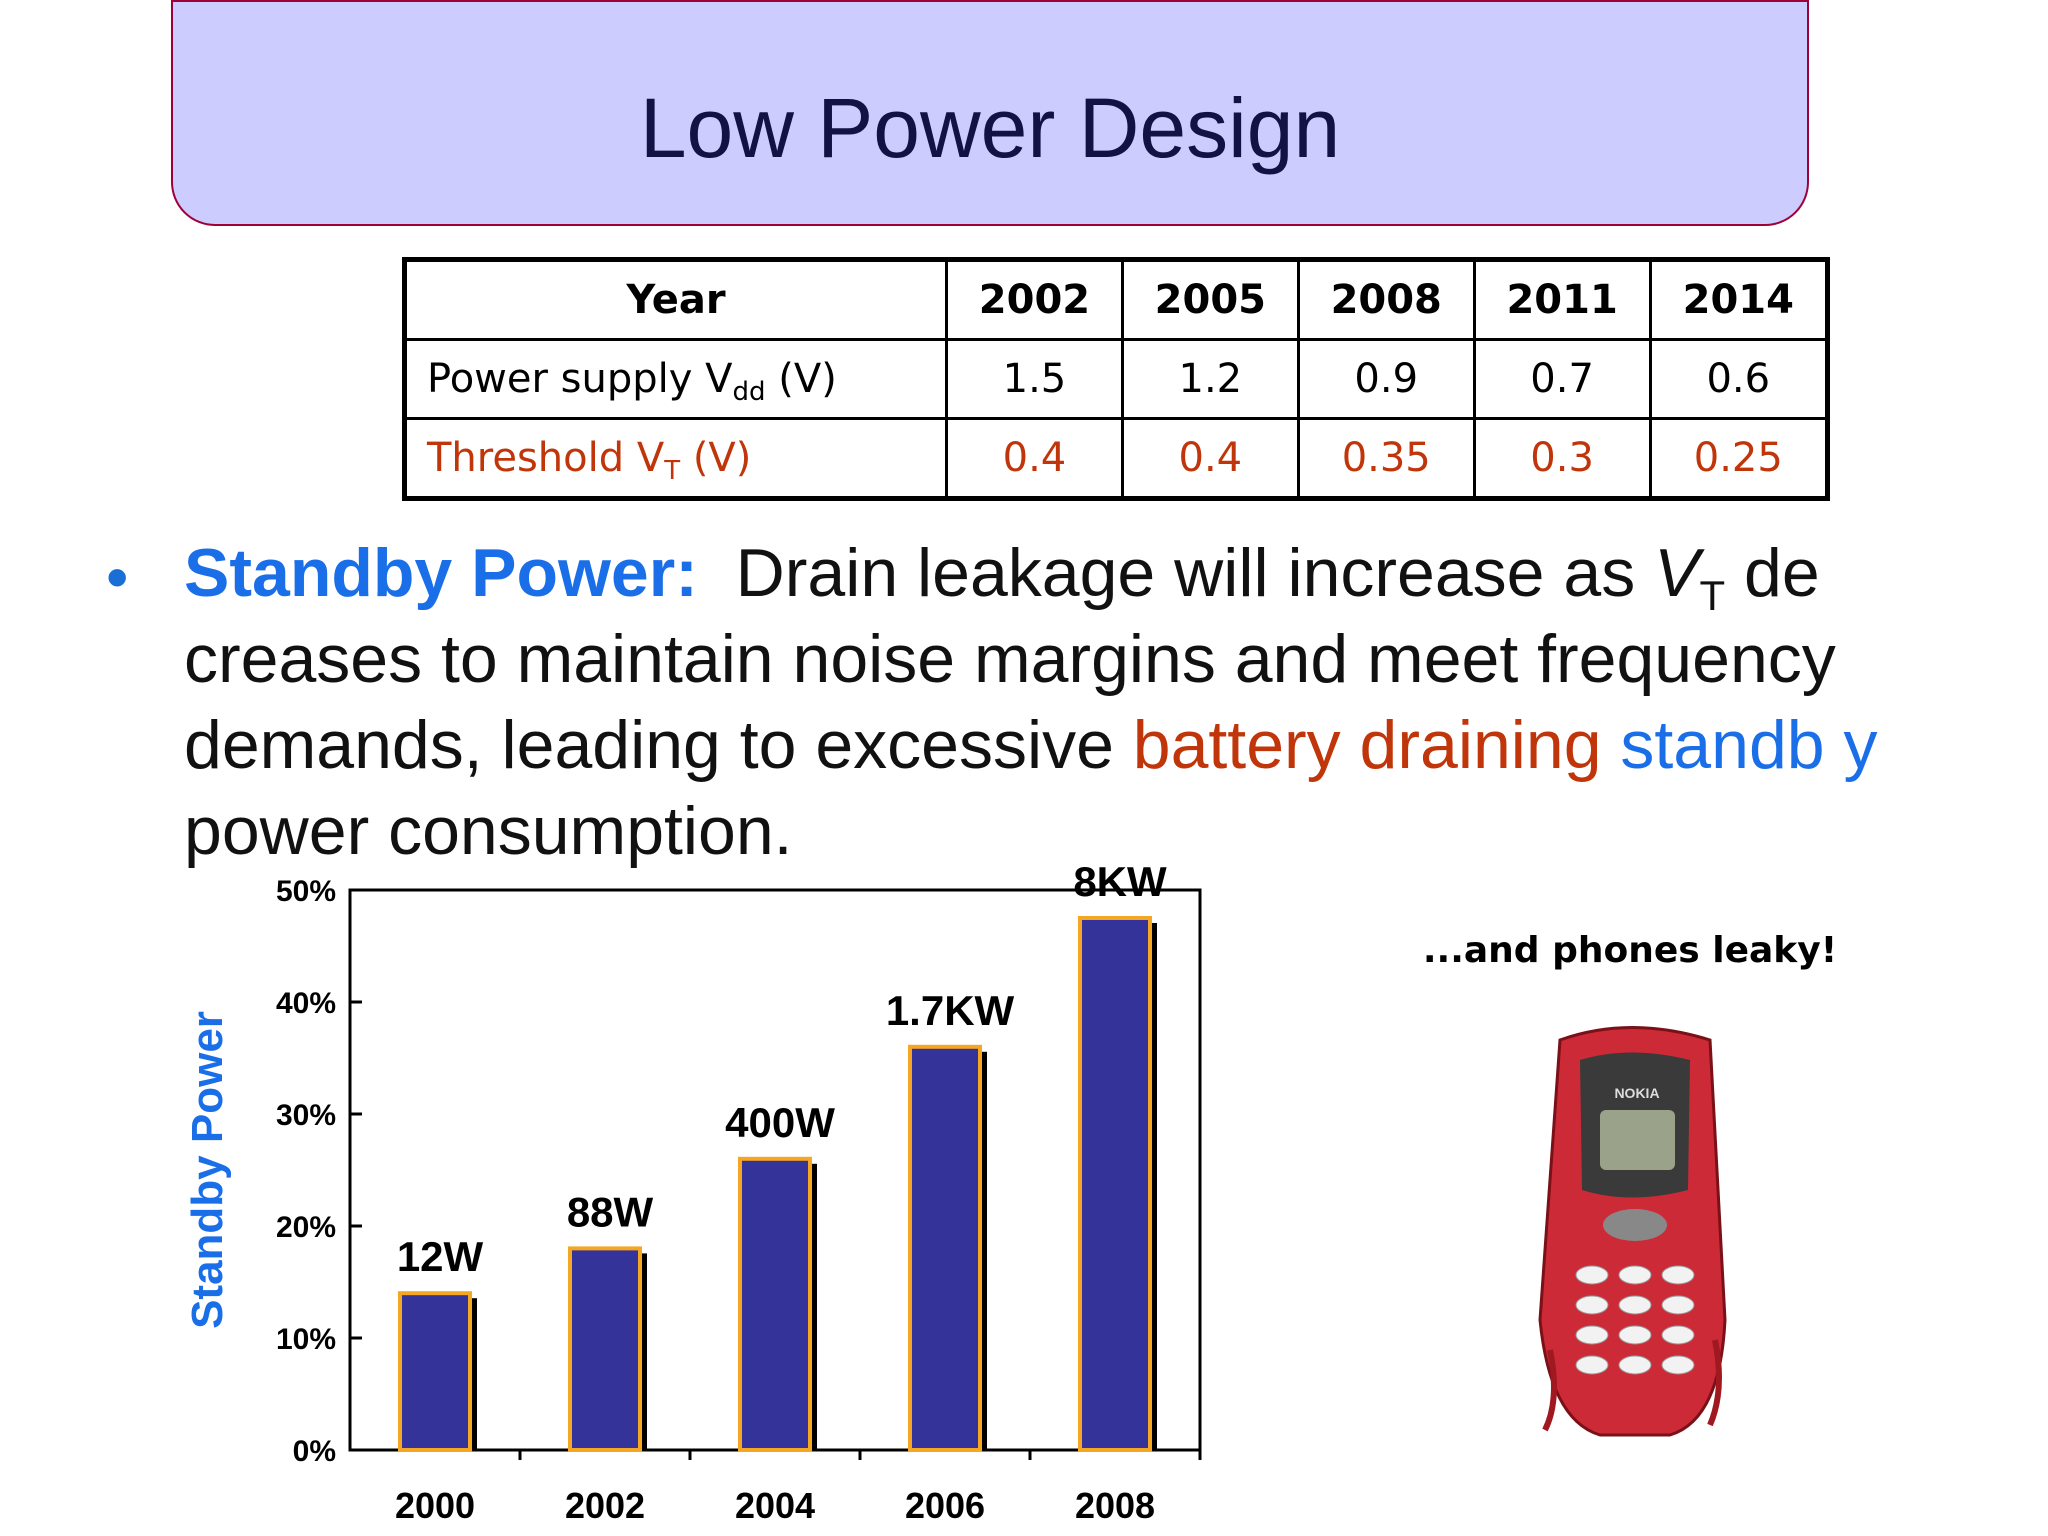 The image size is (2048, 1536). Describe the element at coordinates (1712, 595) in the screenshot. I see `vt-symbol-sub: T` at that location.